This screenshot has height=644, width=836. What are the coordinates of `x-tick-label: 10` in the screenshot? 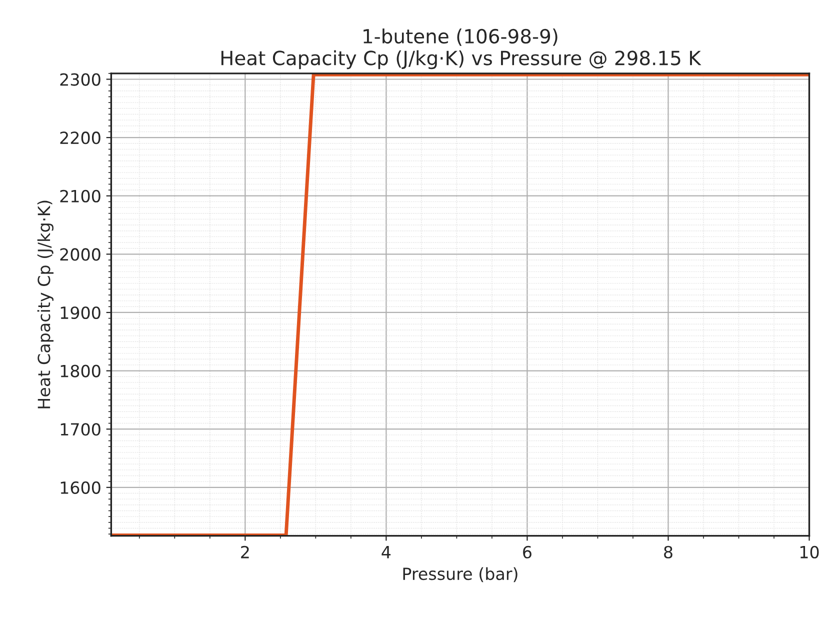 It's located at (809, 552).